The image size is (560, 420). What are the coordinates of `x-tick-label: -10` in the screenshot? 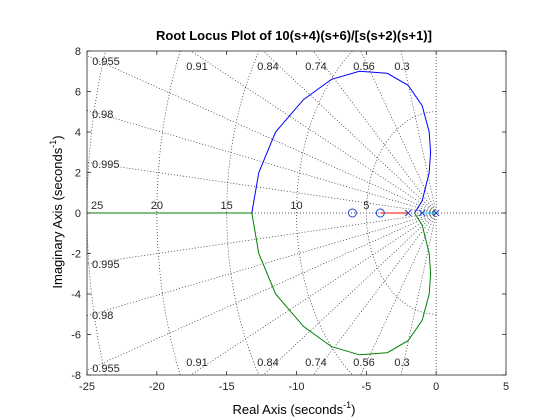 It's located at (297, 387).